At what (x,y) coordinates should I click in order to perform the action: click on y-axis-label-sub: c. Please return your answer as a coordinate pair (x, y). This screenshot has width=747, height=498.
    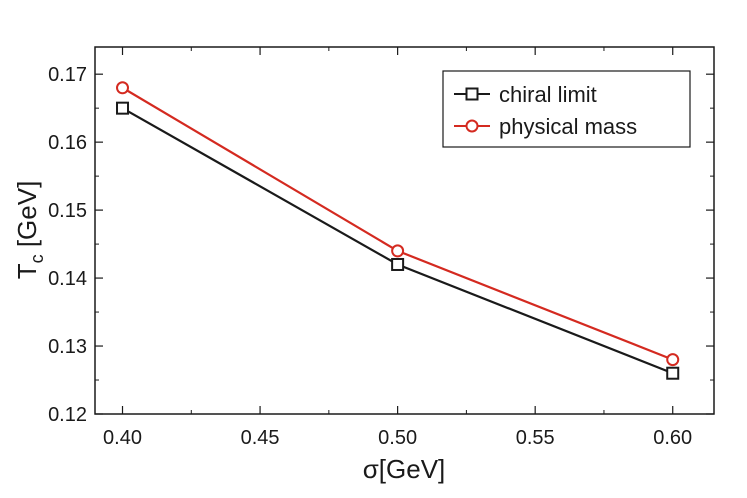
    Looking at the image, I should click on (37, 258).